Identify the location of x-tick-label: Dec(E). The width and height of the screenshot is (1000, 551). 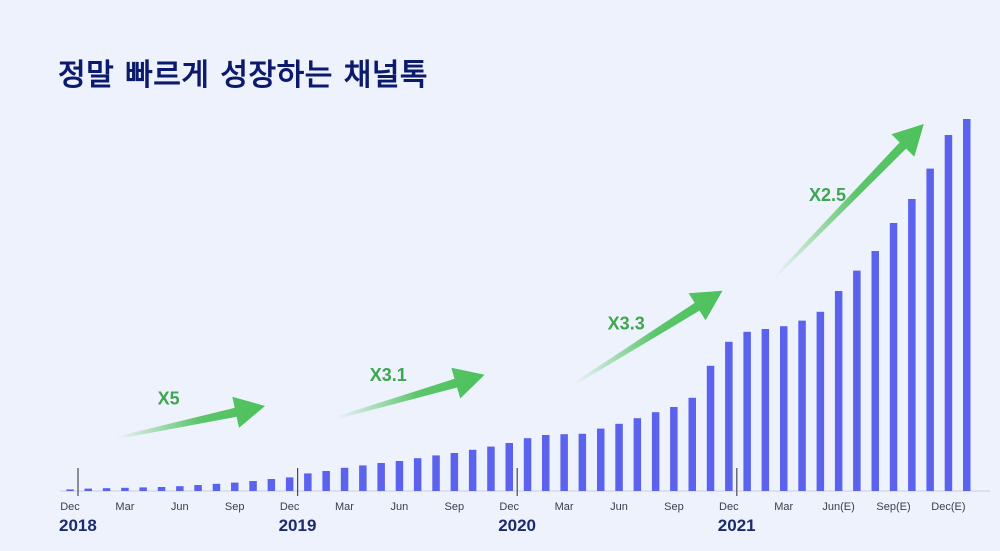
(948, 507).